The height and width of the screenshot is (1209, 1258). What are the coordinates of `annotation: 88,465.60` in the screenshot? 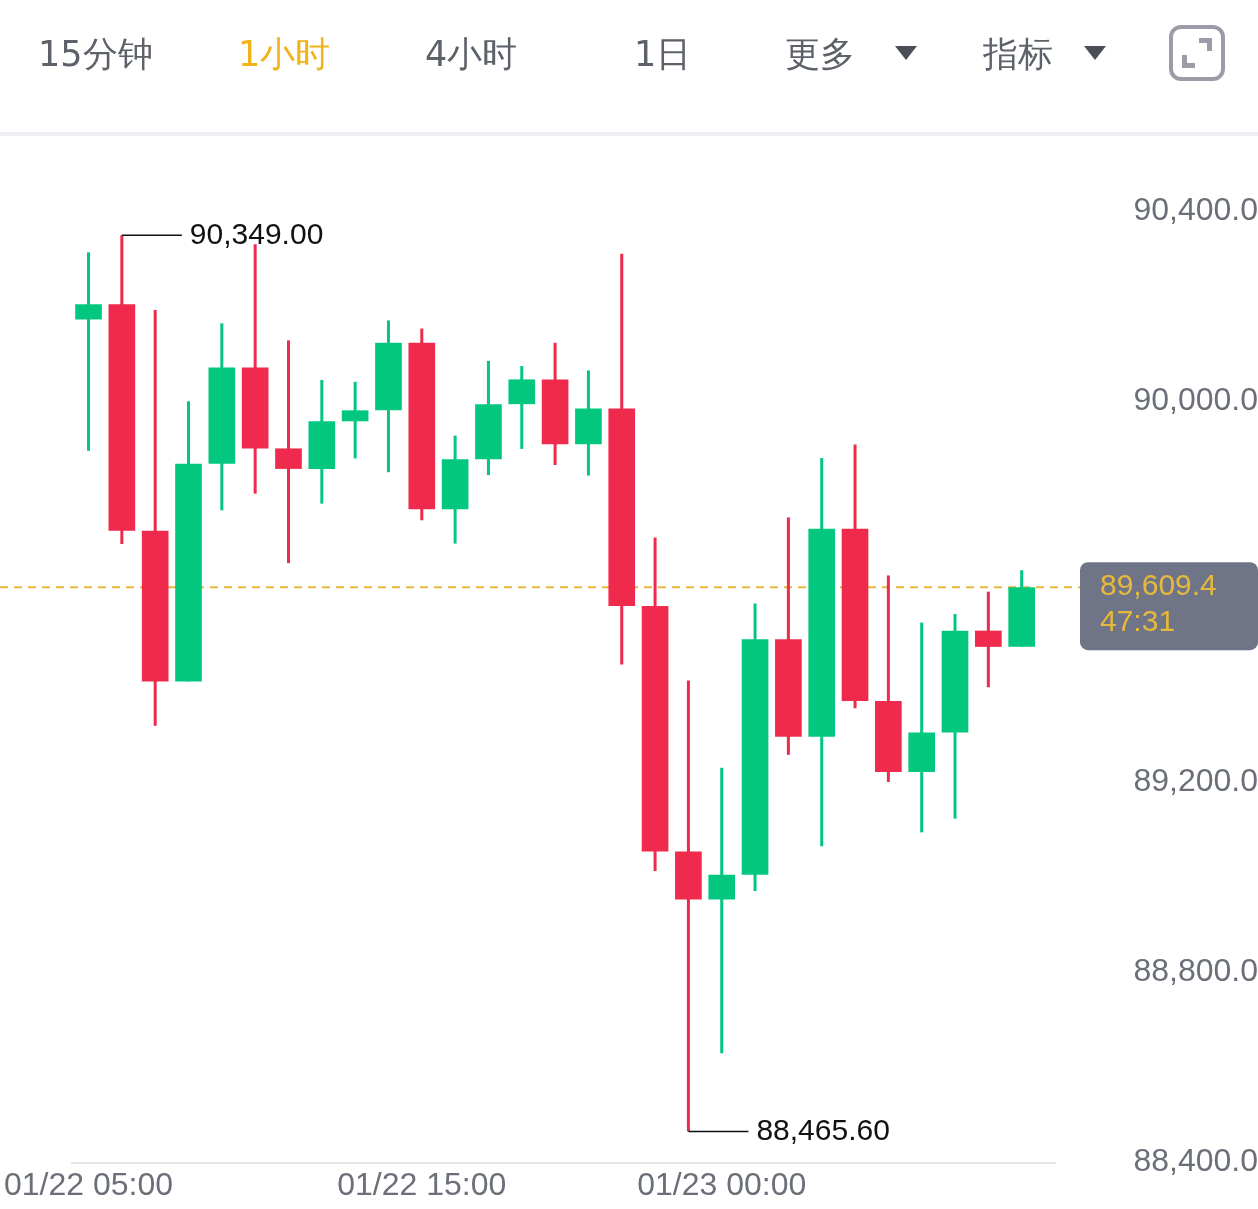 It's located at (823, 1129).